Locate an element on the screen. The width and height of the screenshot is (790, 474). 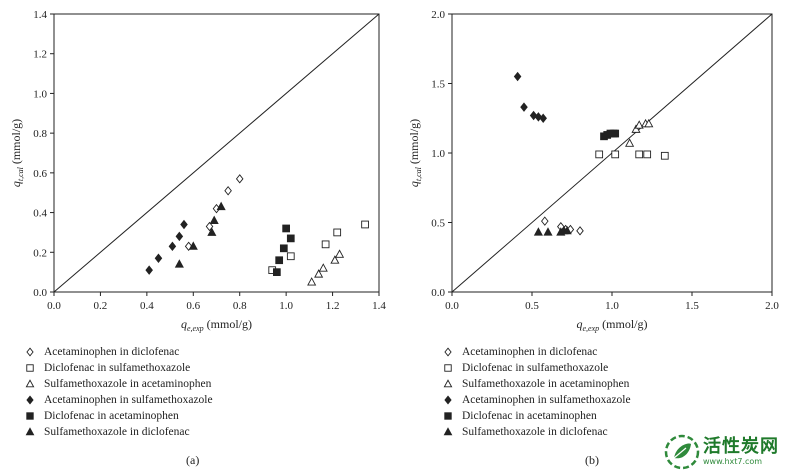
a-series-diclofenac-in-sulfamethoxazole is located at coordinates (318, 247).